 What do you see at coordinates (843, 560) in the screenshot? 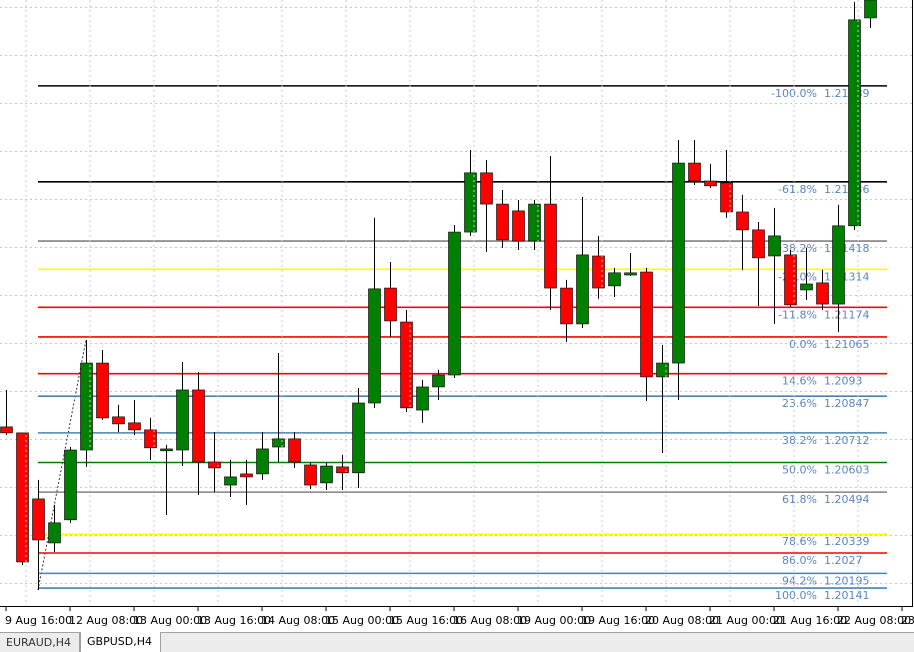
I see `fib-level-price: 1.2027` at bounding box center [843, 560].